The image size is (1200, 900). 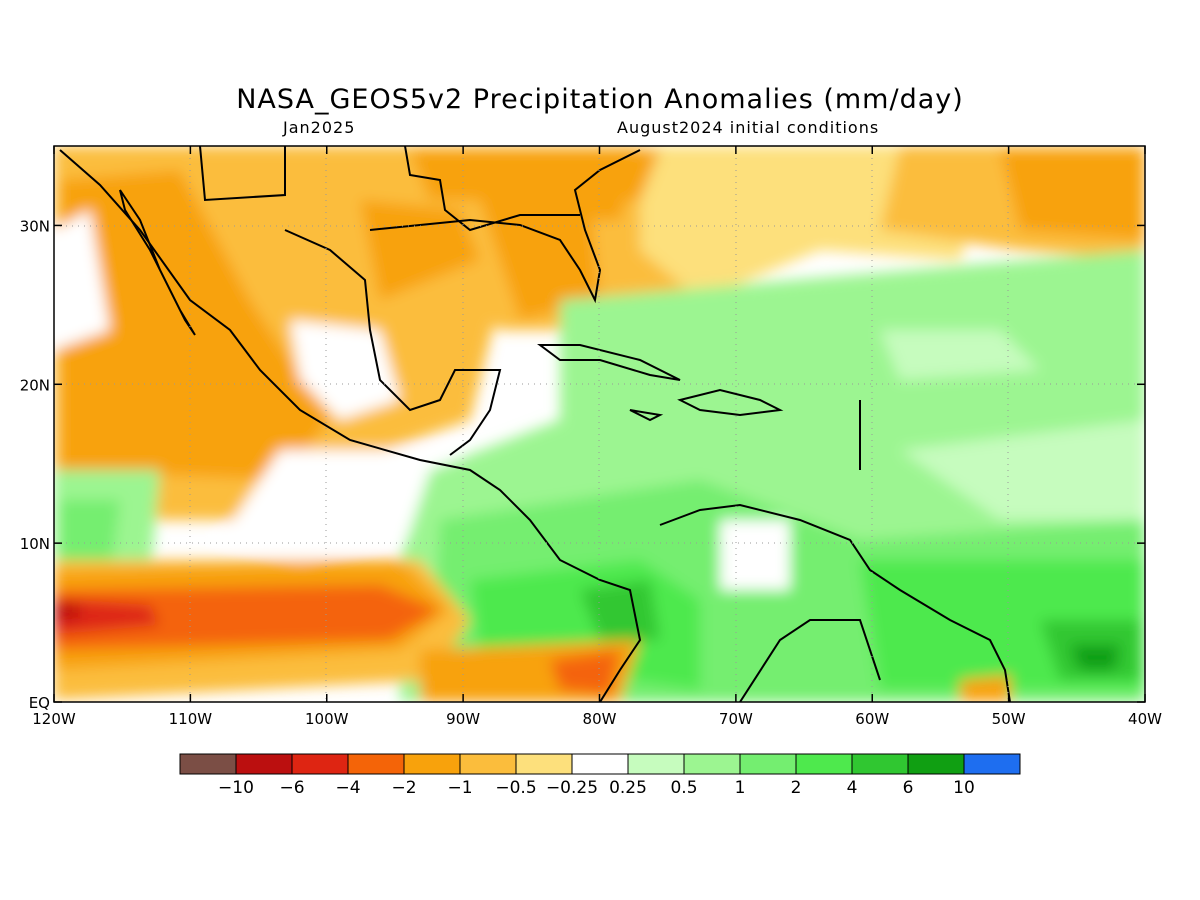 What do you see at coordinates (872, 719) in the screenshot?
I see `x-tick-label: 60W` at bounding box center [872, 719].